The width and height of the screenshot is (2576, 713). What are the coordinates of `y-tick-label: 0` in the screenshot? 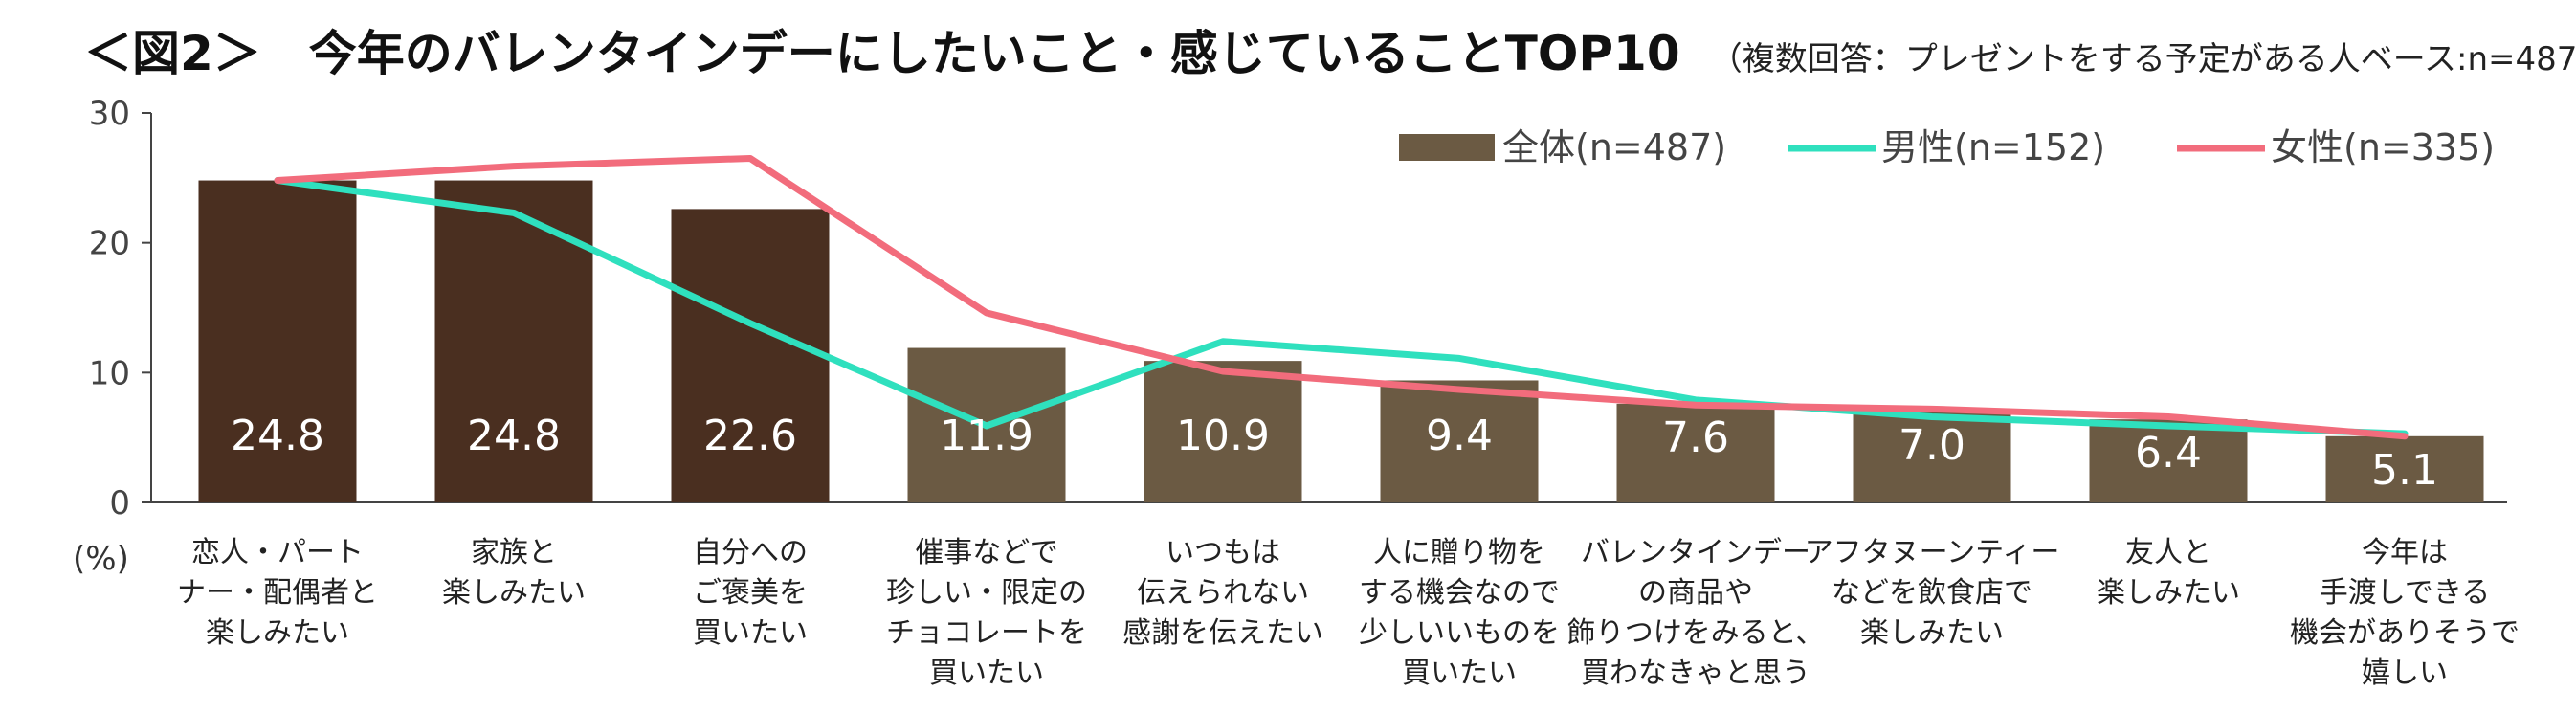 It's located at (119, 503).